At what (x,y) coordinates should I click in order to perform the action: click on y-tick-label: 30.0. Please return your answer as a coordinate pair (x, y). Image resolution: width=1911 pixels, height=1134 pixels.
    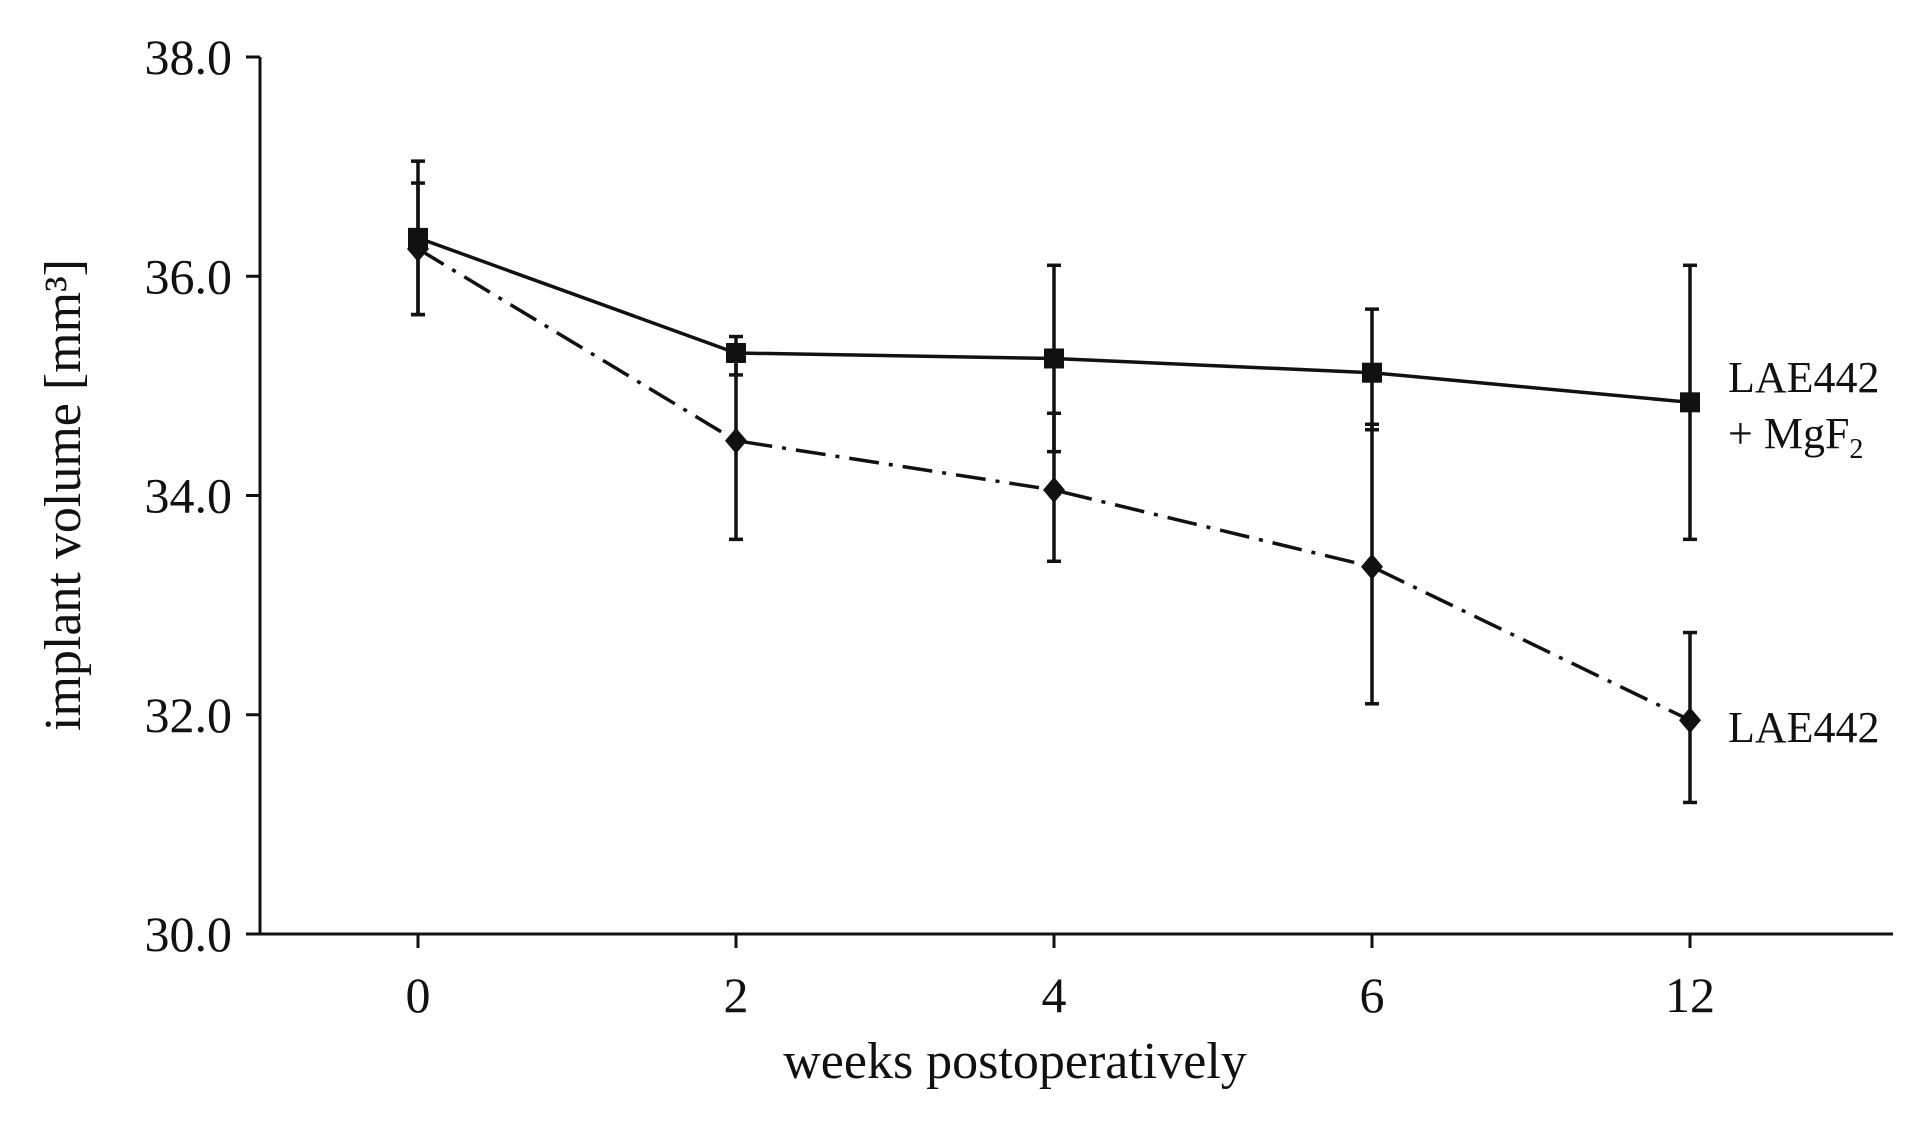
    Looking at the image, I should click on (189, 934).